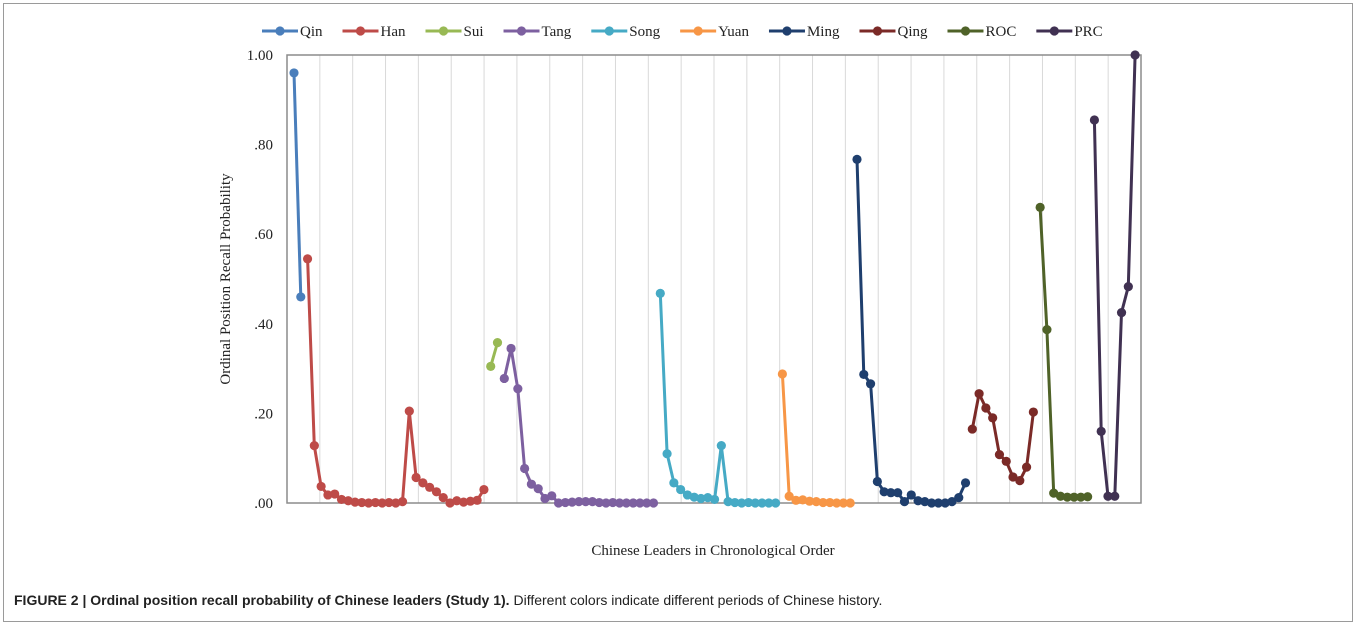 This screenshot has width=1358, height=627. What do you see at coordinates (494, 354) in the screenshot?
I see `series-sui` at bounding box center [494, 354].